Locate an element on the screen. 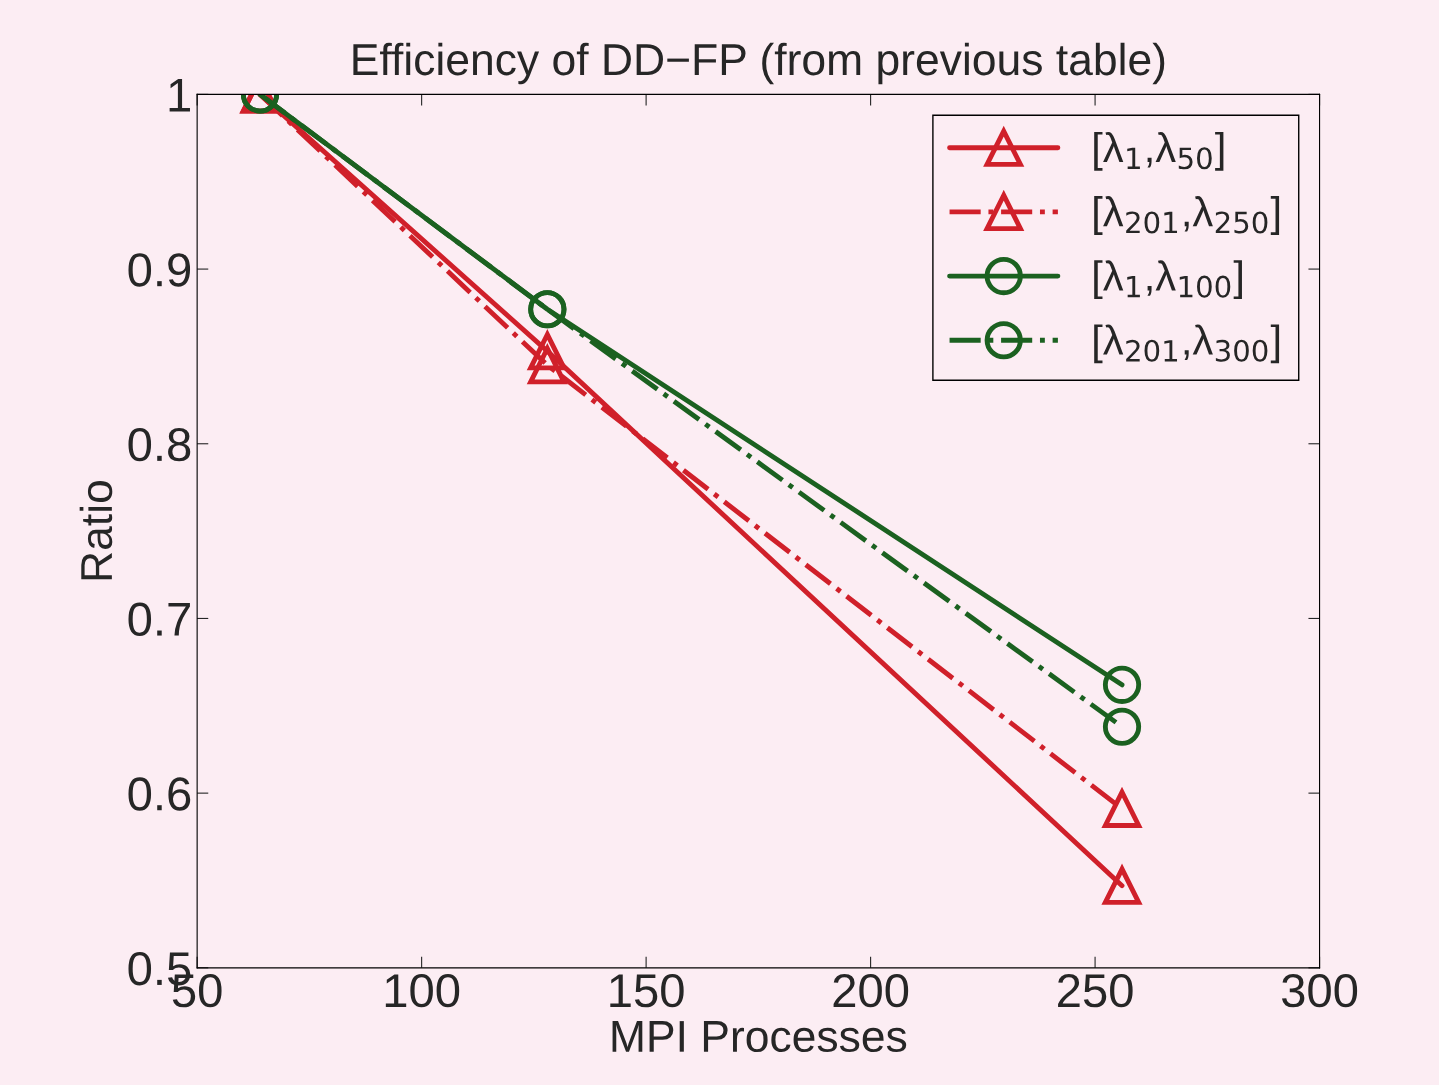  legend-label: [λ$_{201}$,λ$_{300}$] is located at coordinates (1187, 344).